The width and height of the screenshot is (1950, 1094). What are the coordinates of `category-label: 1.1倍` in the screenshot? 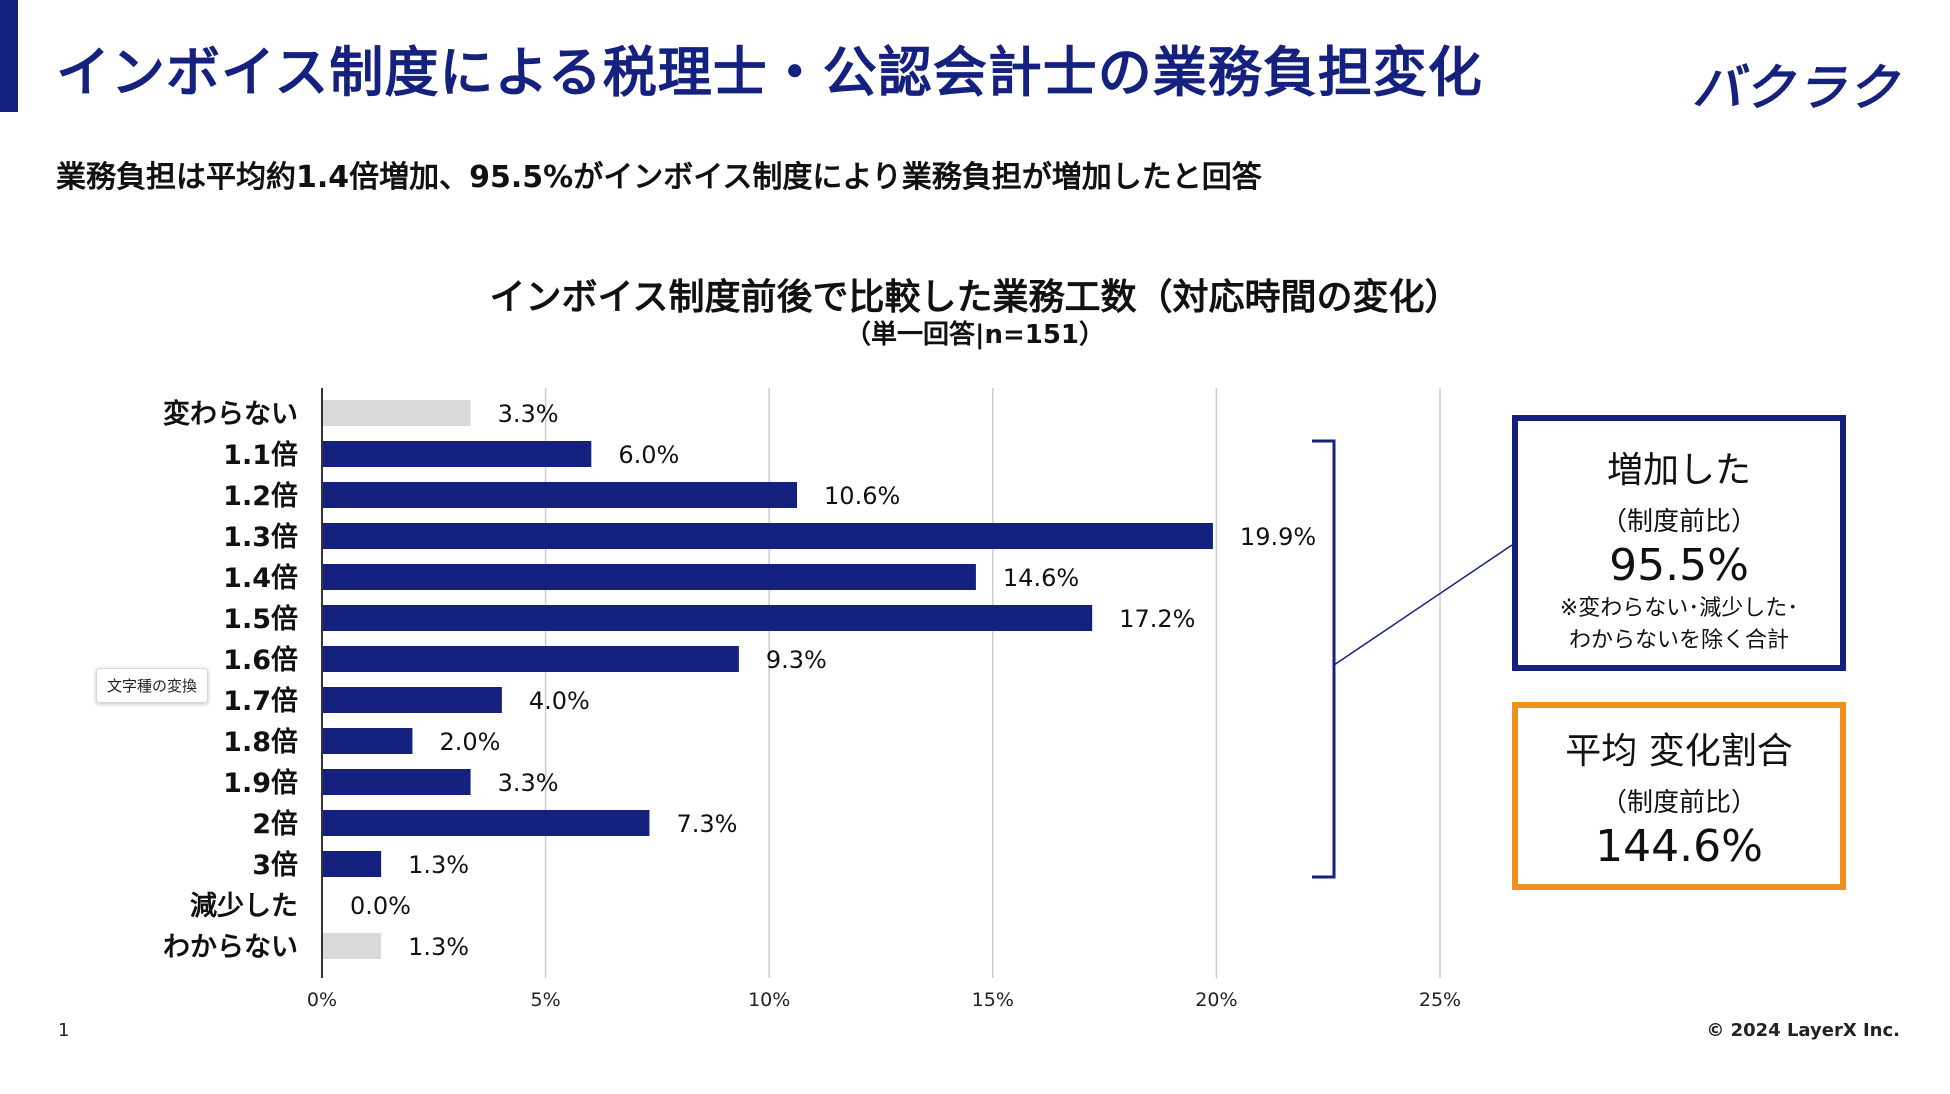 It's located at (260, 455).